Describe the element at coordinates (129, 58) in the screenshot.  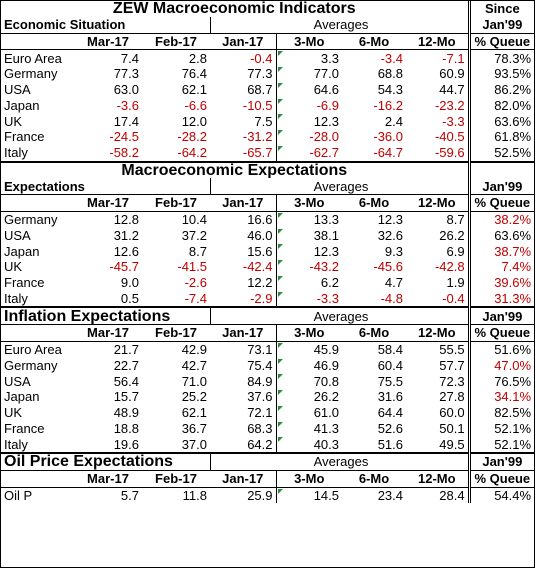
I see `cell-mar17: 7.4` at that location.